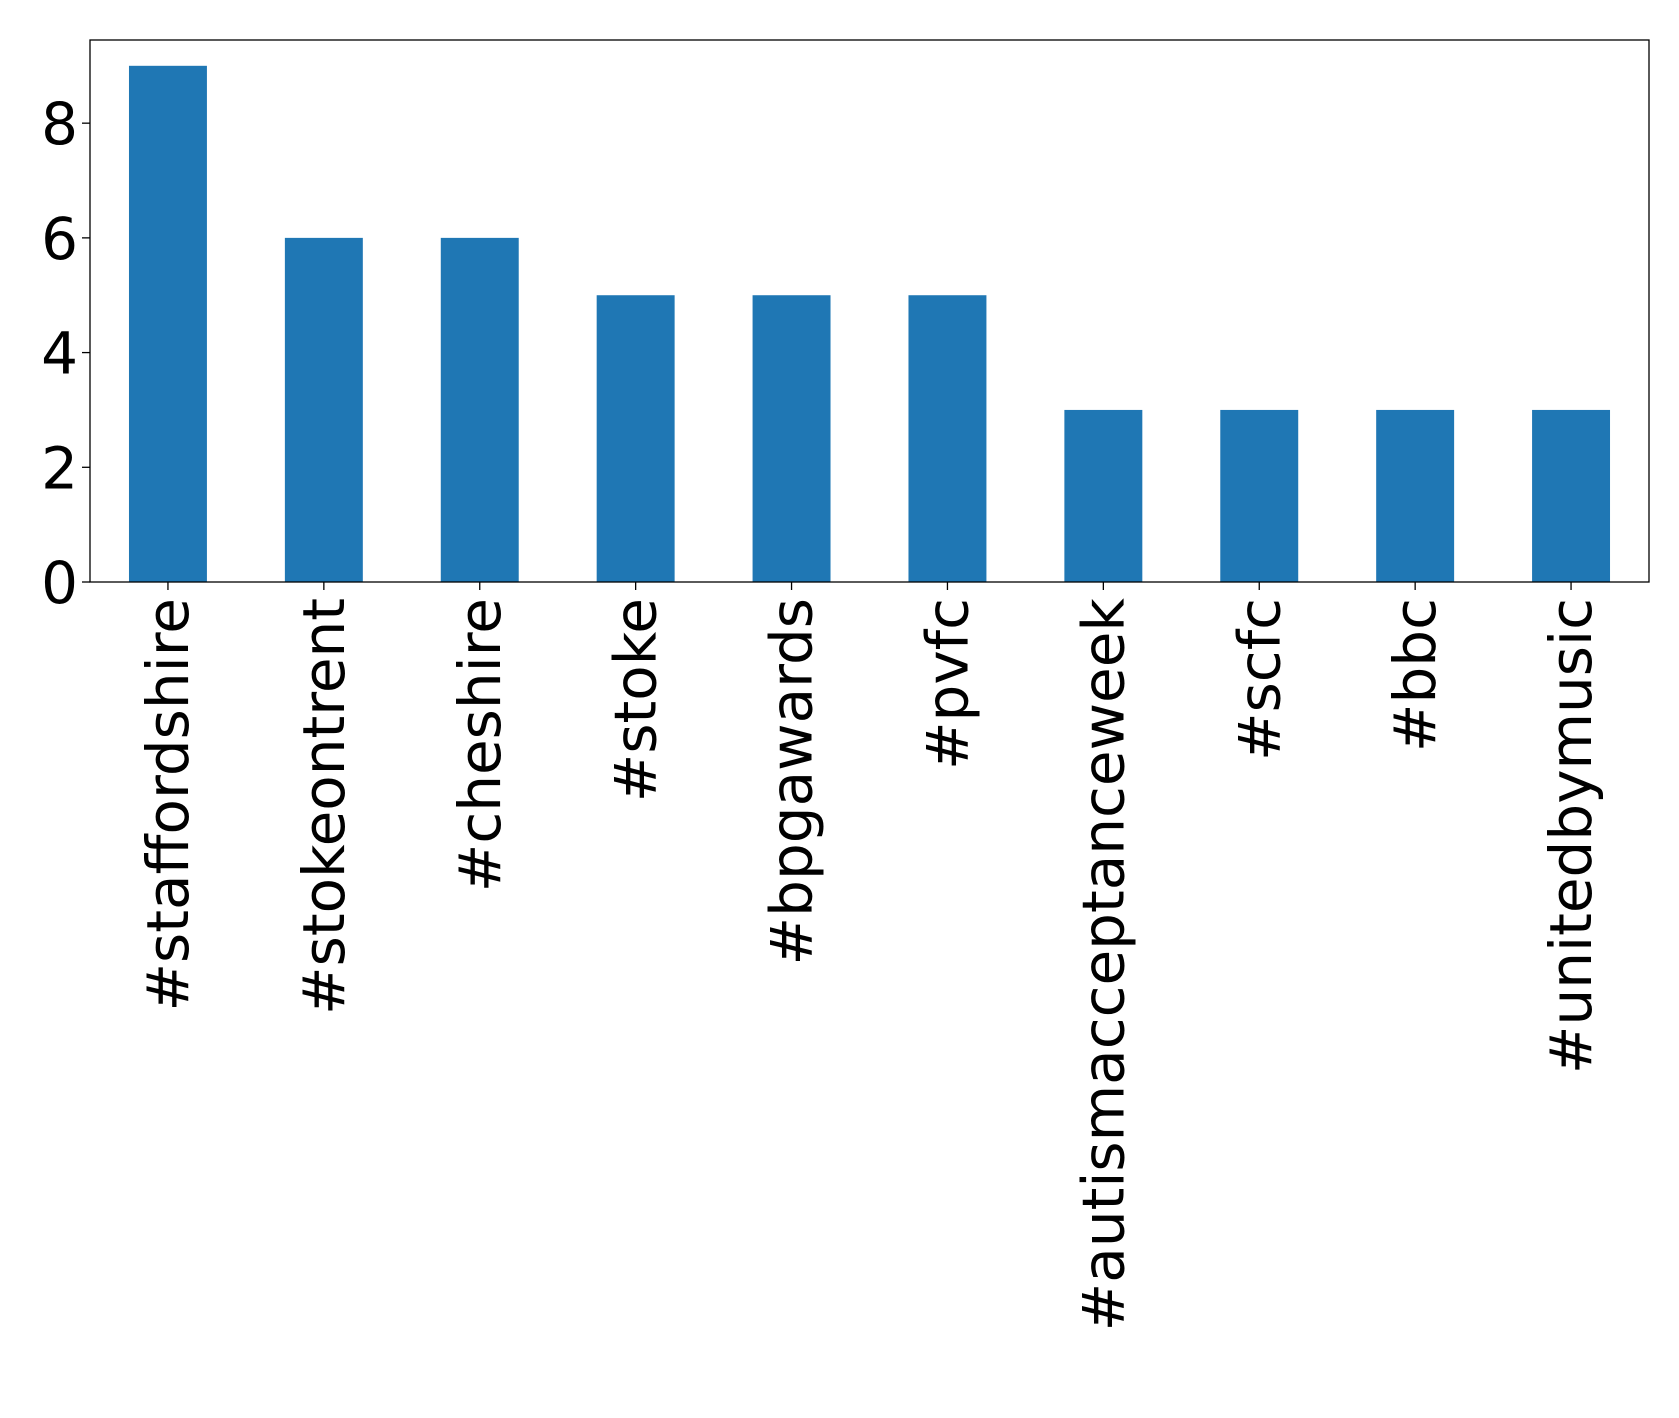  I want to click on x-tick-label: #autismacceptanceweek, so click(1103, 965).